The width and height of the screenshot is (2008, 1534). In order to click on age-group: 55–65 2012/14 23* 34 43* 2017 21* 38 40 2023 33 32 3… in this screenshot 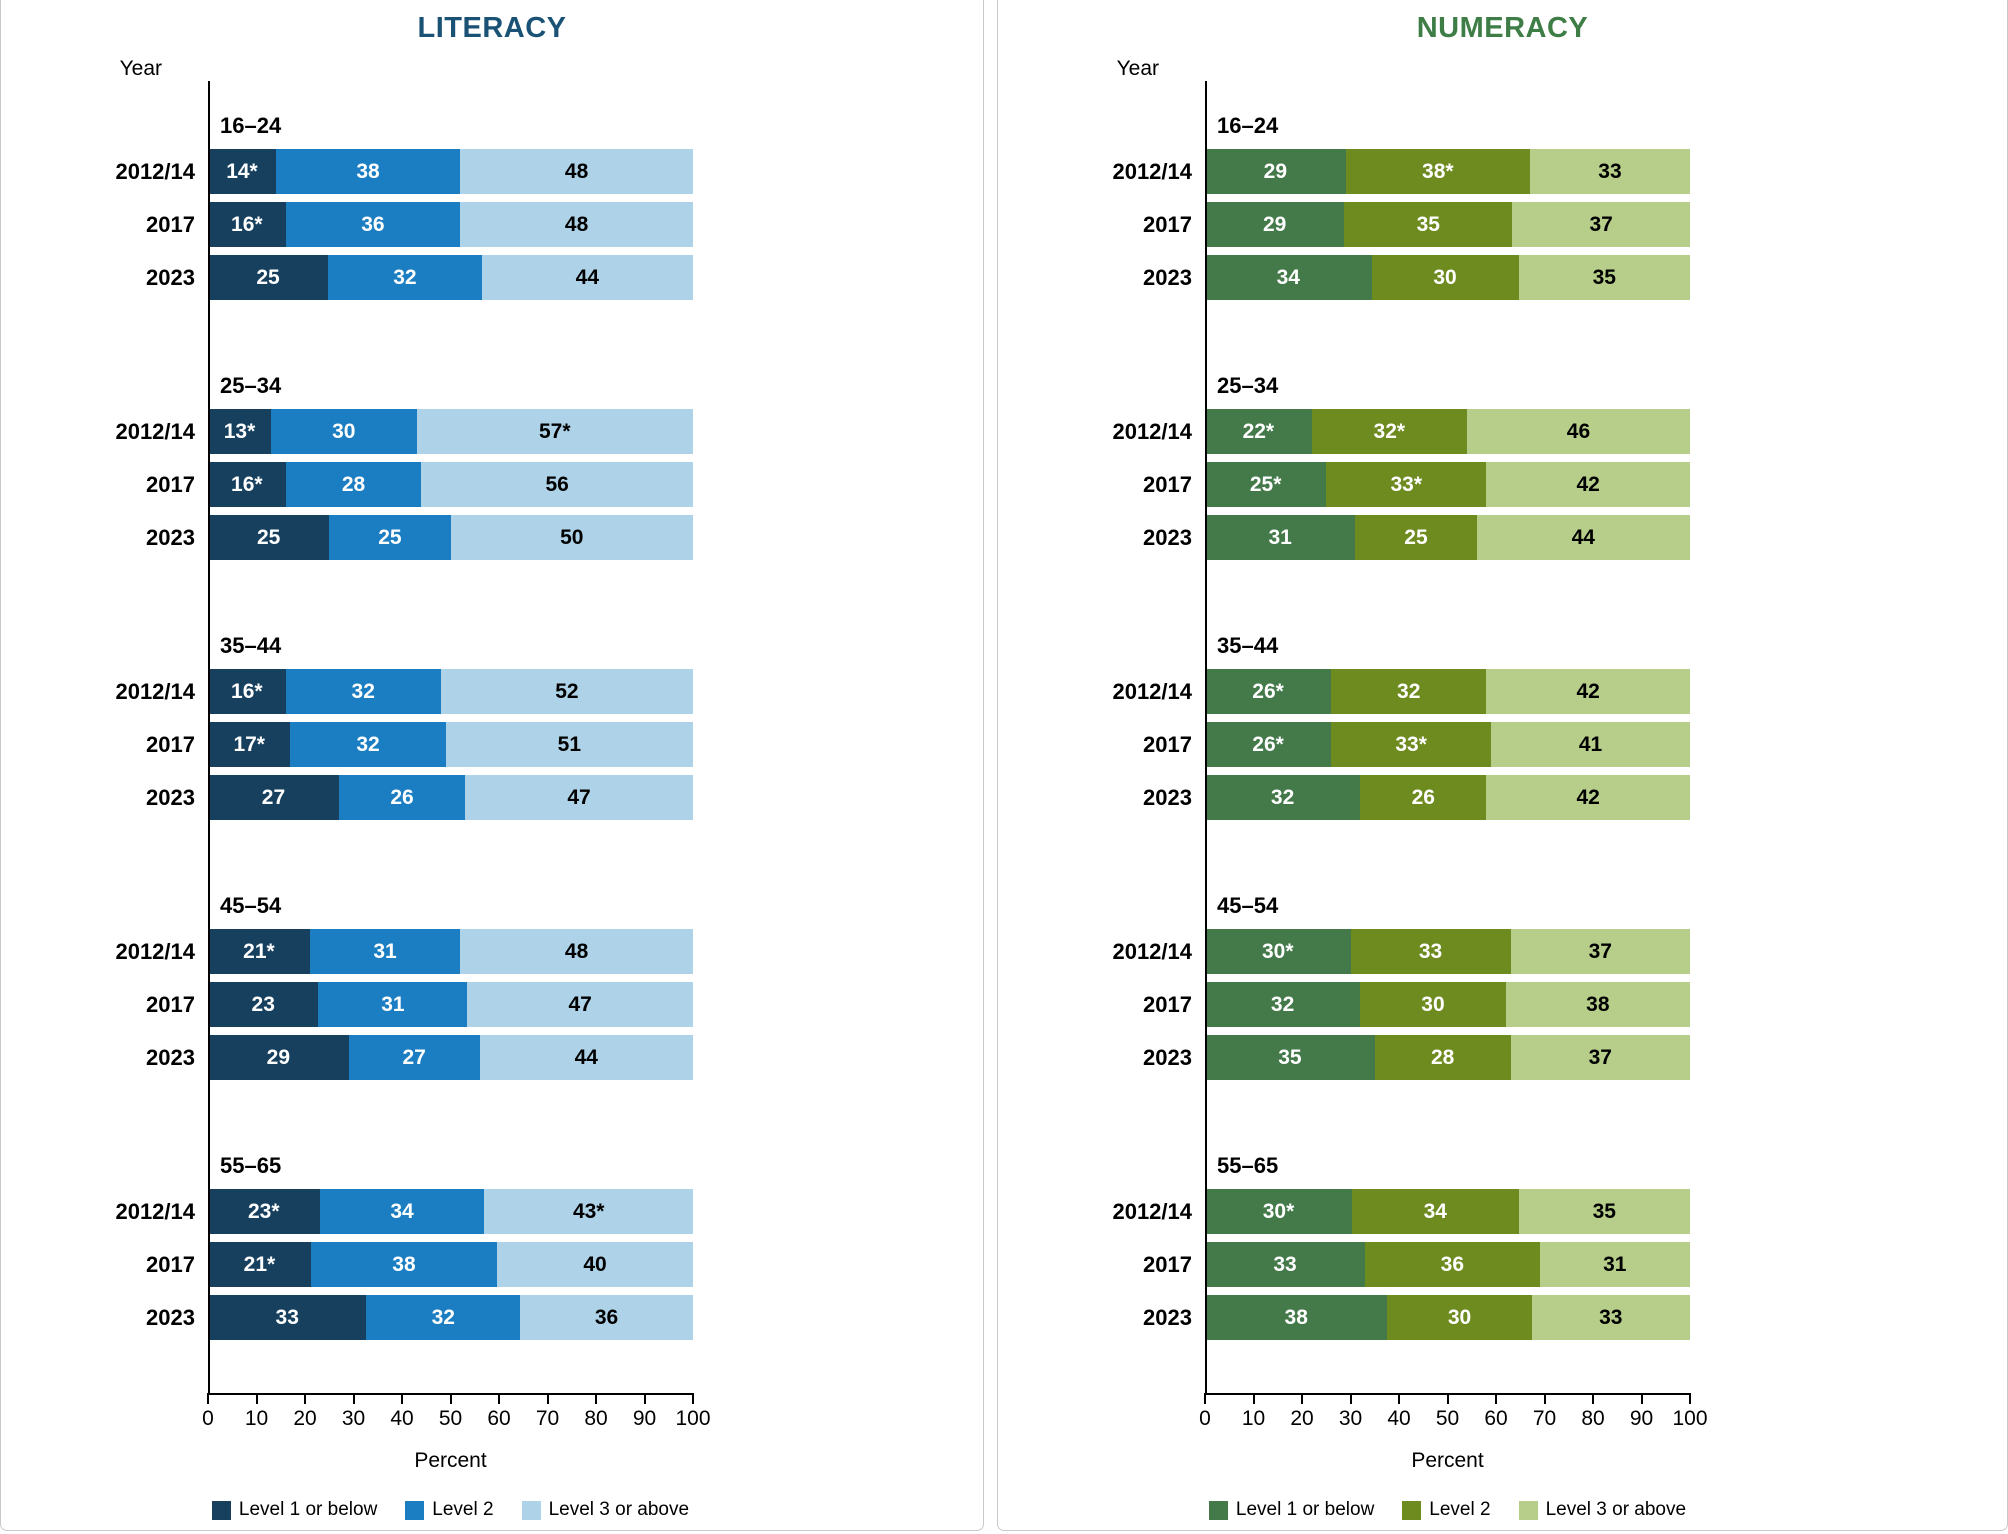, I will do `click(492, 1232)`.